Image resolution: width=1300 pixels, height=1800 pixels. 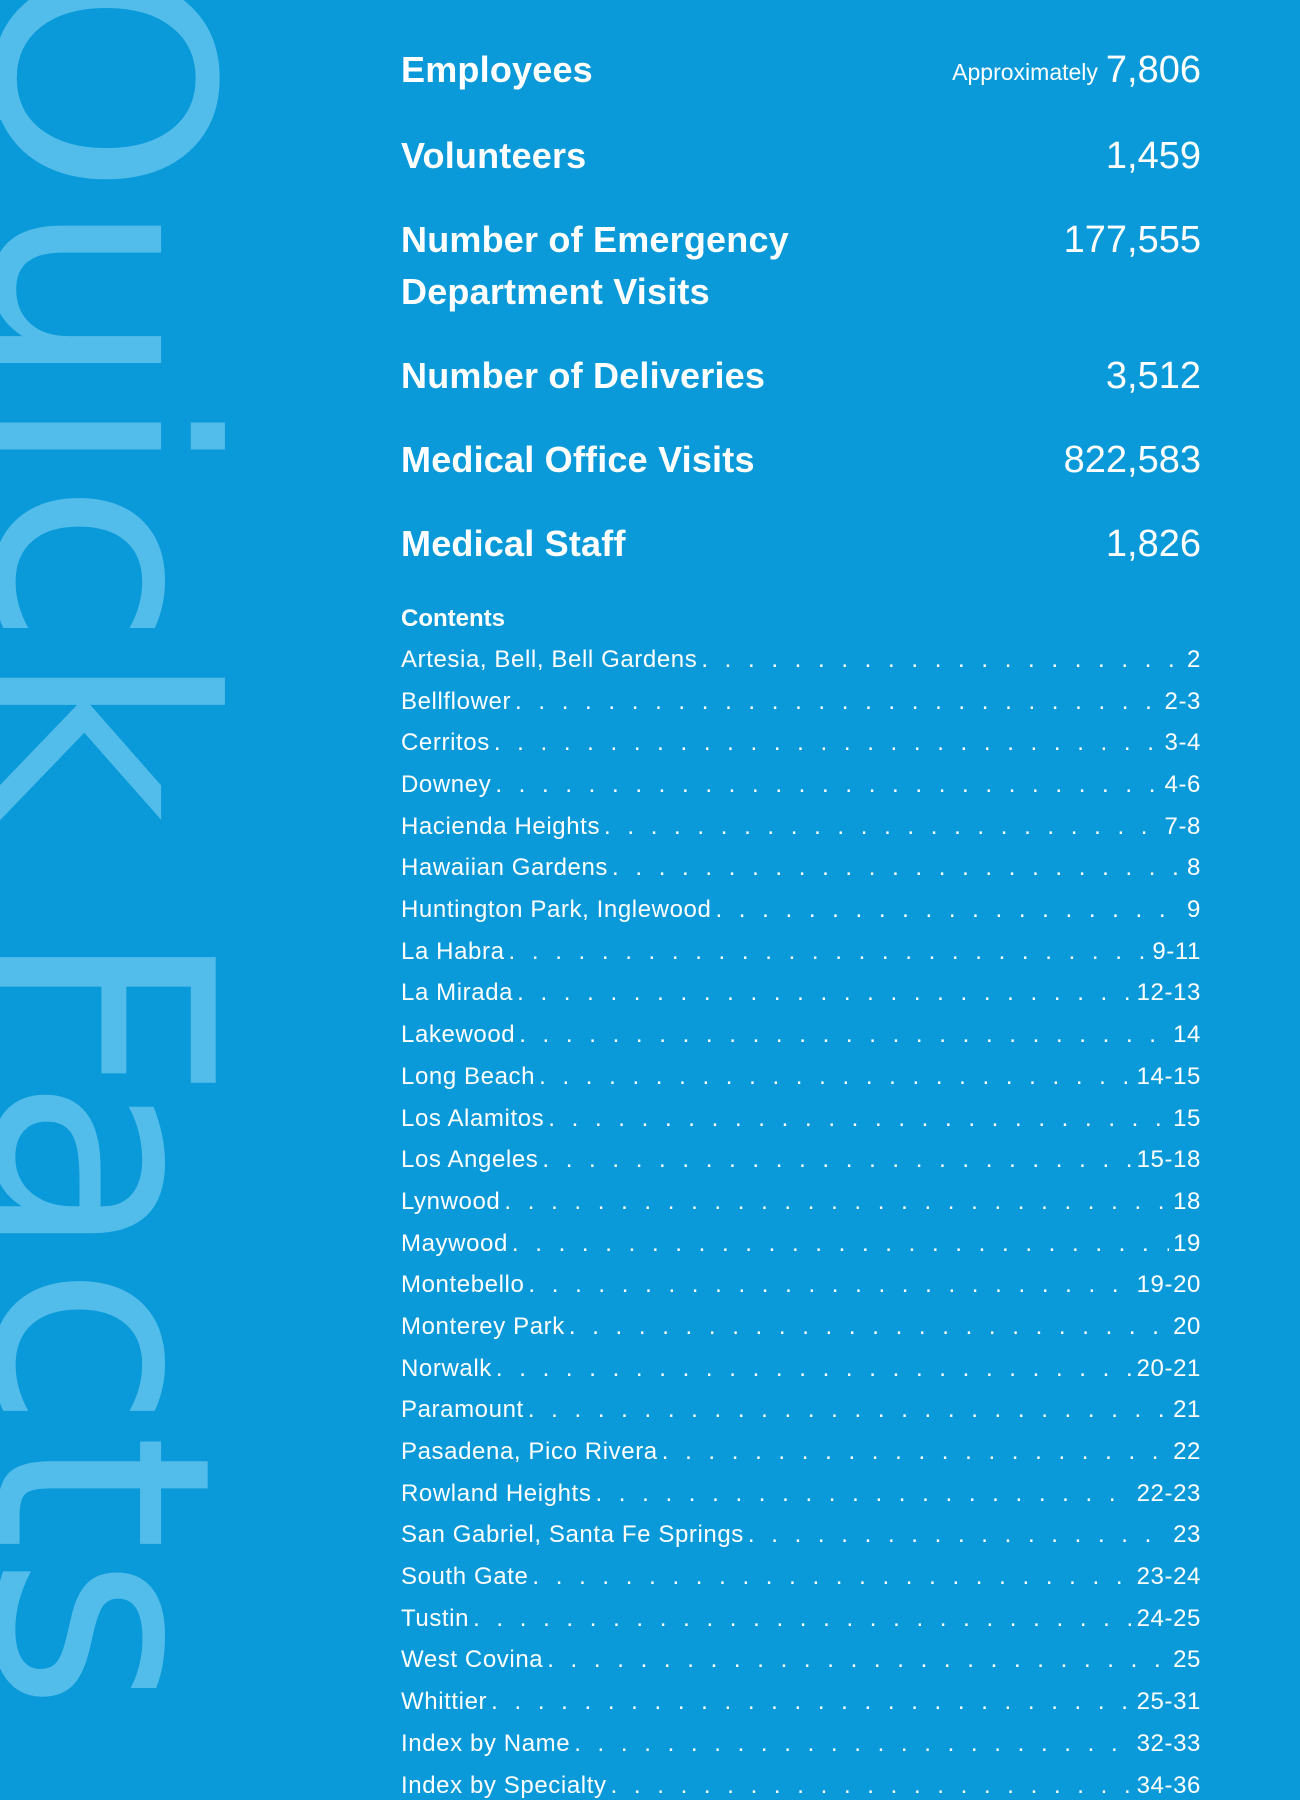 What do you see at coordinates (572, 1535) in the screenshot?
I see `toc-entry-name: San Gabriel, Santa Fe Springs` at bounding box center [572, 1535].